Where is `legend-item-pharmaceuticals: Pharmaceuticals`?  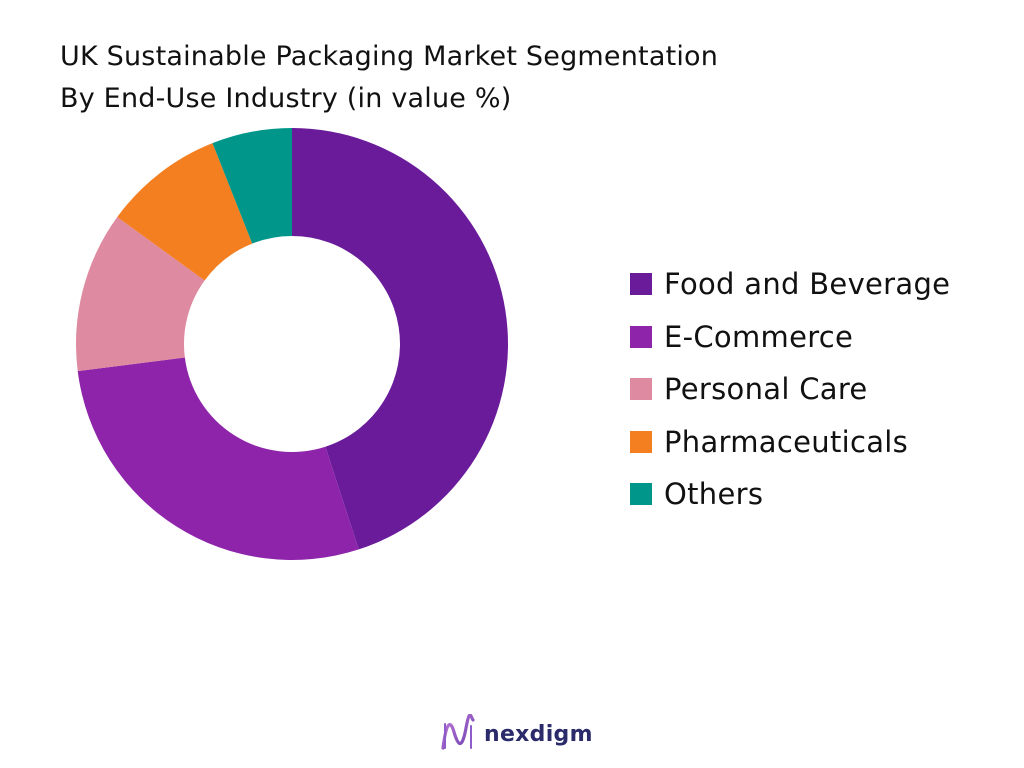 legend-item-pharmaceuticals: Pharmaceuticals is located at coordinates (790, 442).